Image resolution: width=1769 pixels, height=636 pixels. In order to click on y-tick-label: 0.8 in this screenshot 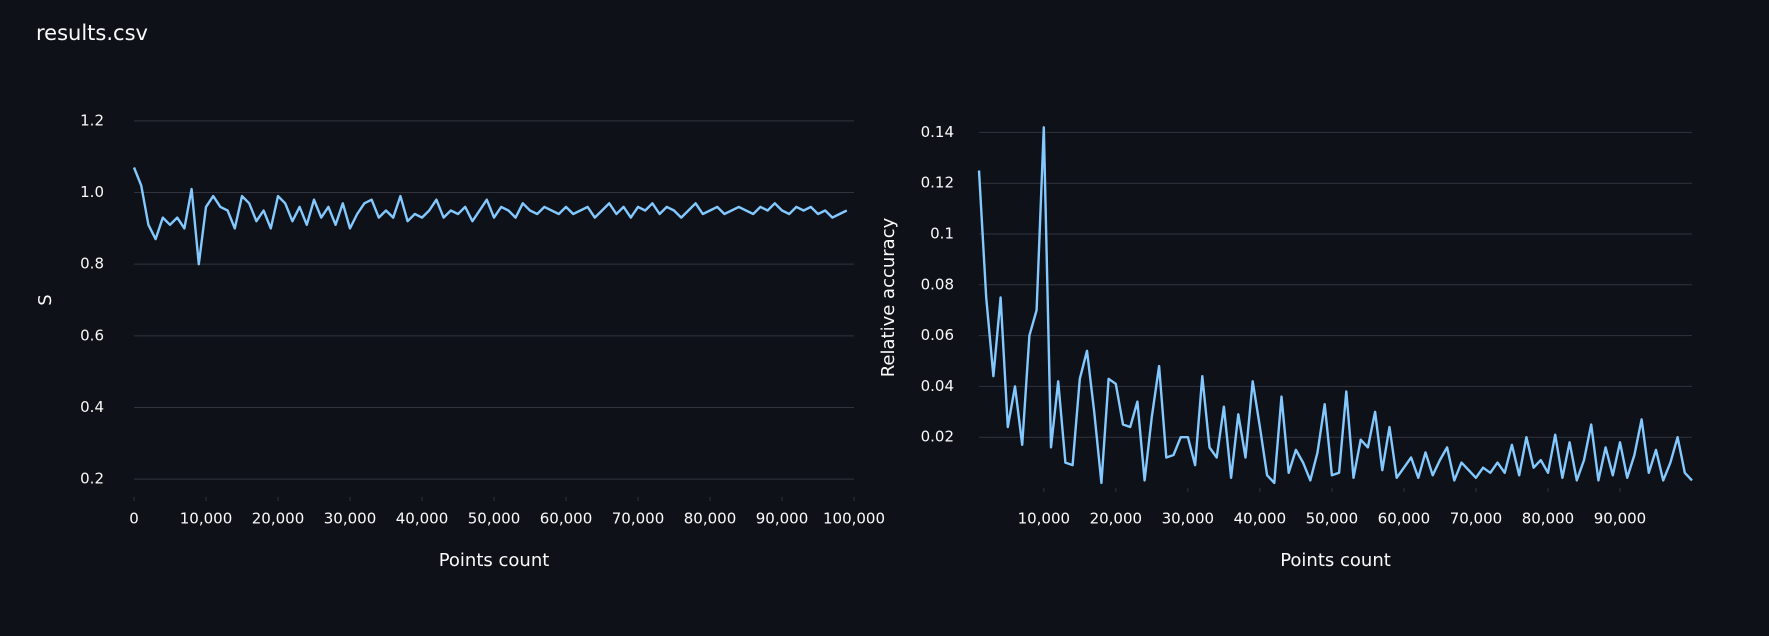, I will do `click(92, 264)`.